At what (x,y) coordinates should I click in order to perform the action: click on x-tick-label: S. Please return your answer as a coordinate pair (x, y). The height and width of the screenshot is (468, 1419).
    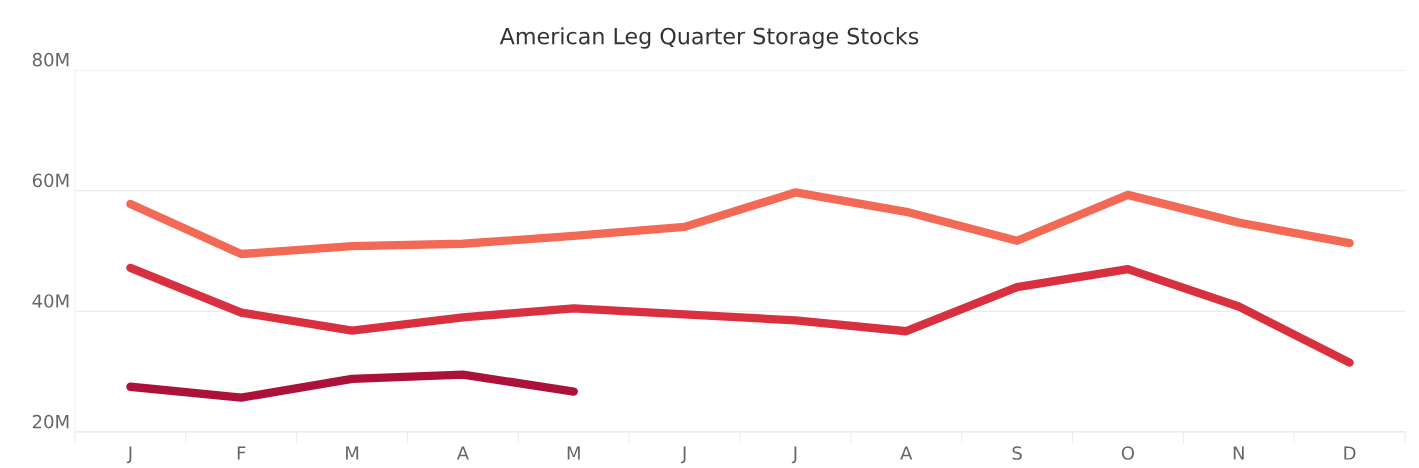
    Looking at the image, I should click on (1017, 453).